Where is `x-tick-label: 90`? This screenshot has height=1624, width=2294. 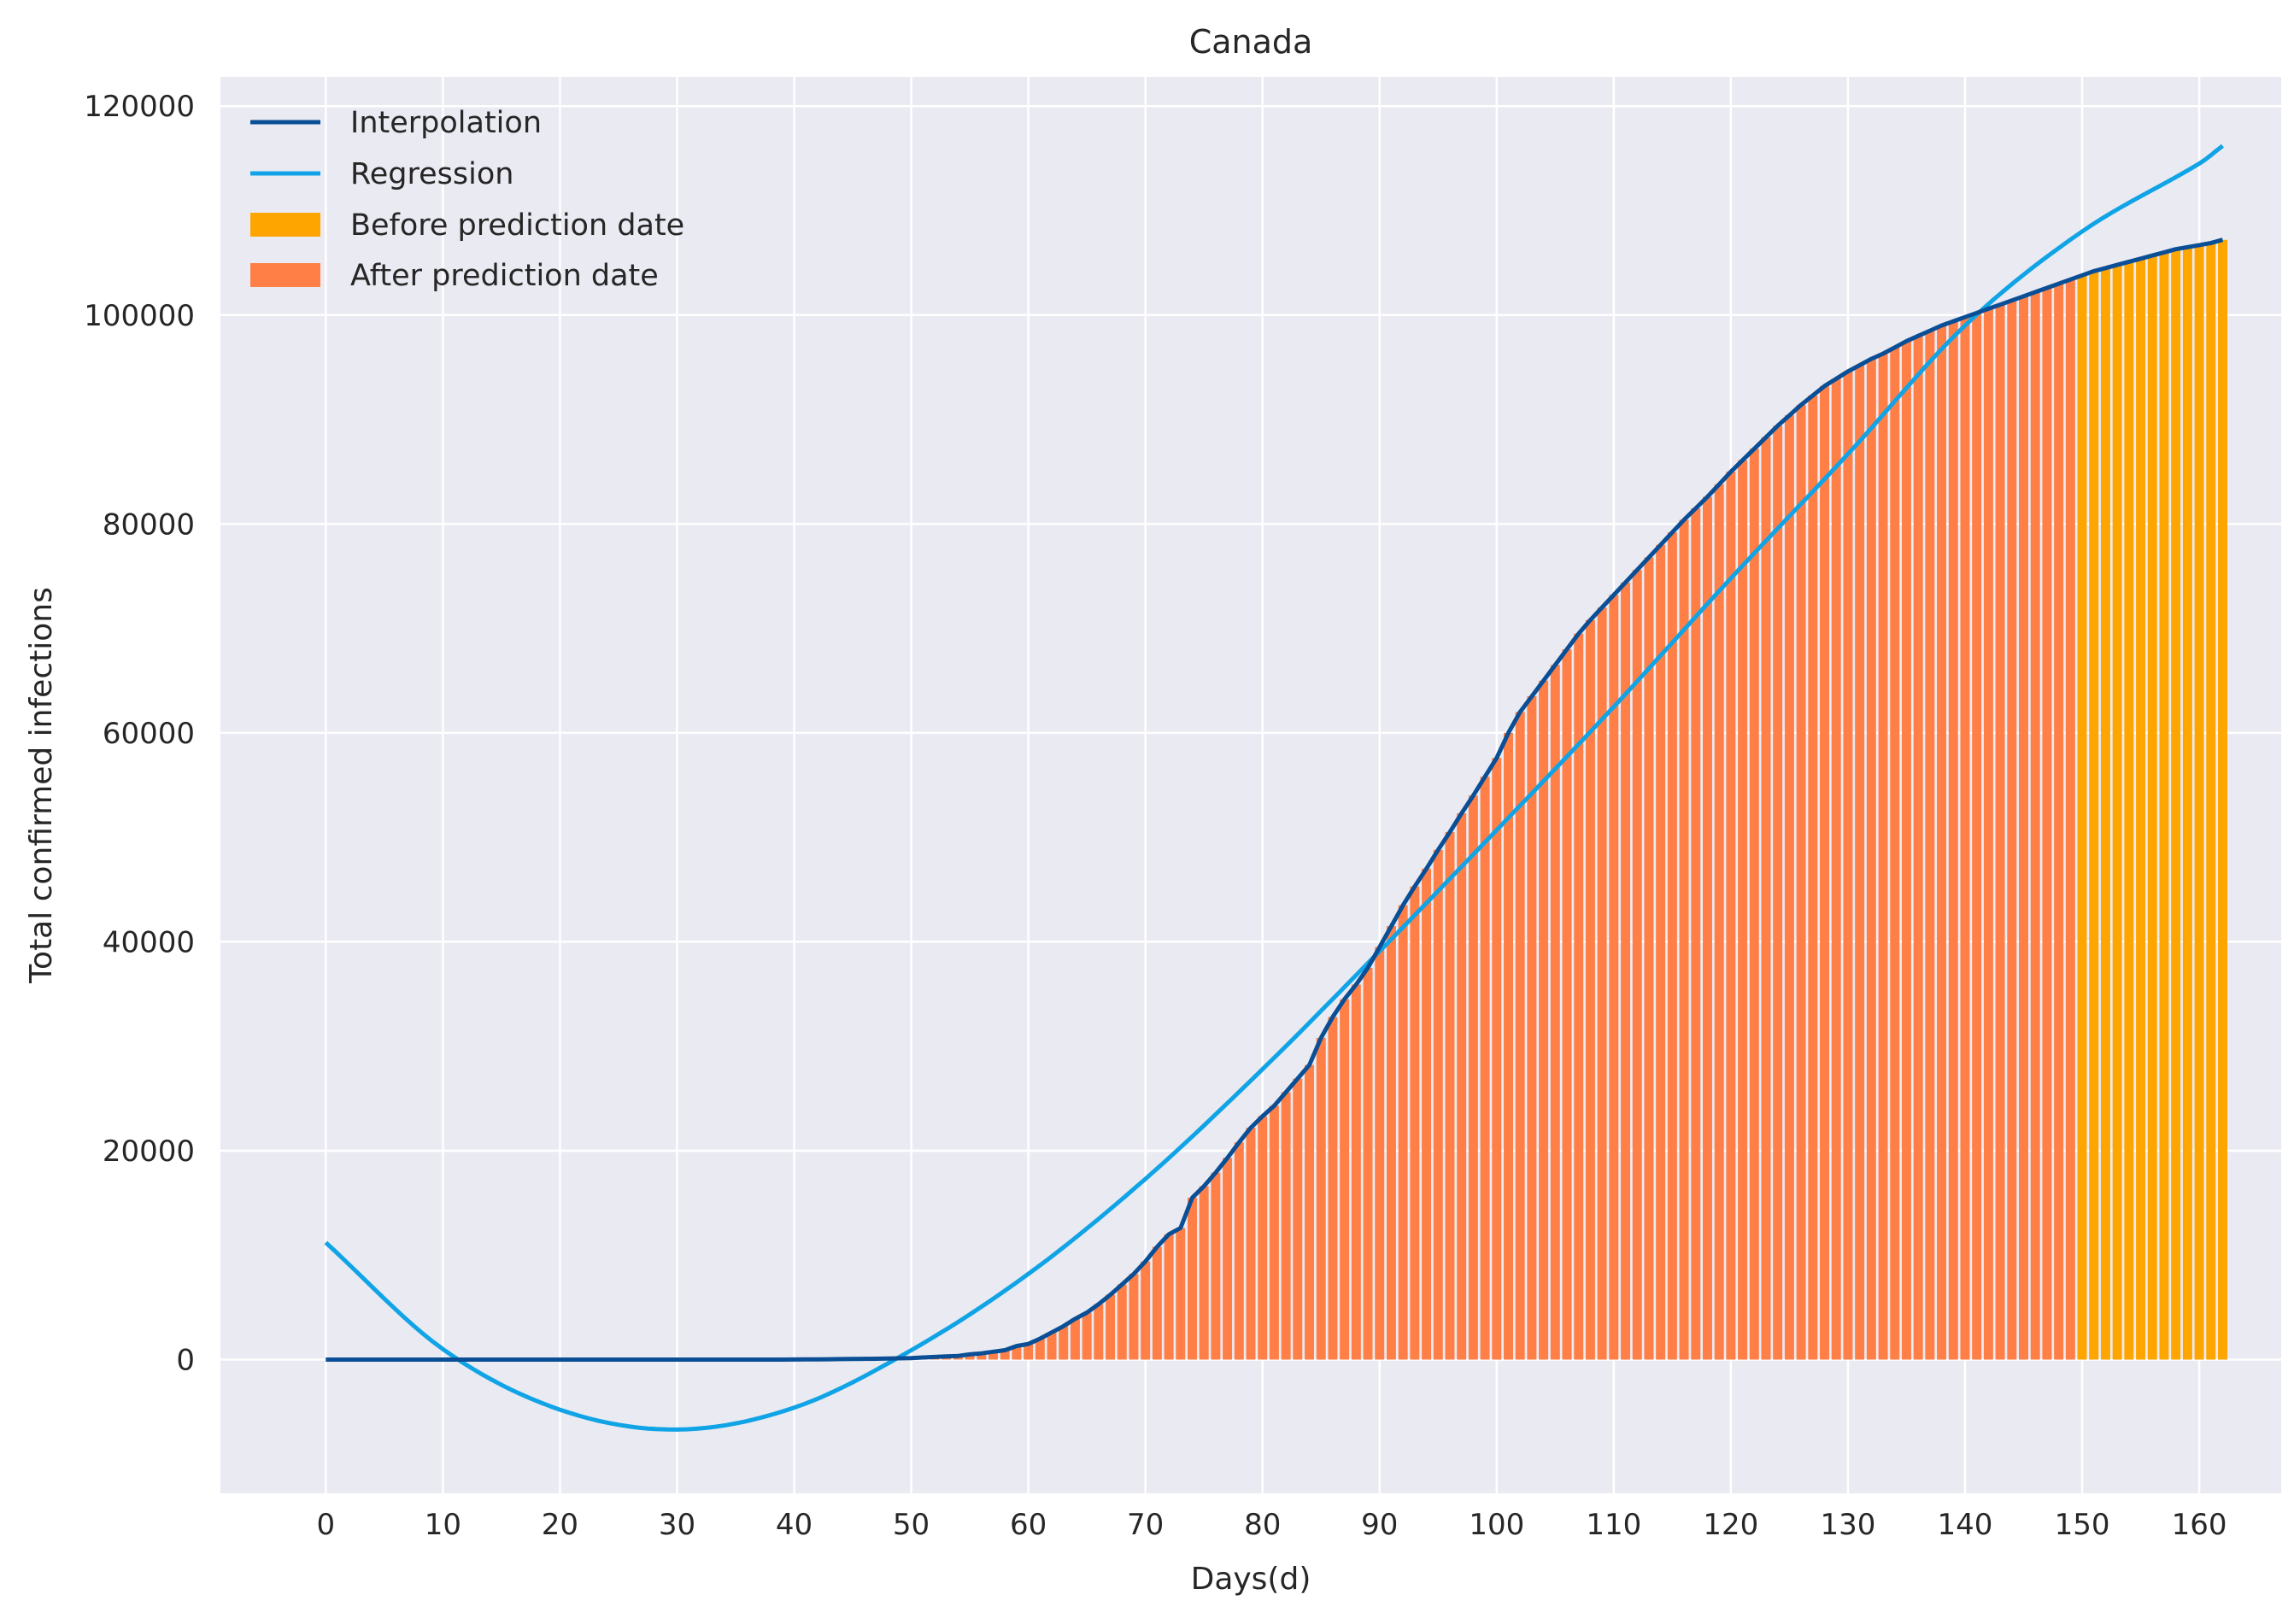
x-tick-label: 90 is located at coordinates (1379, 1525).